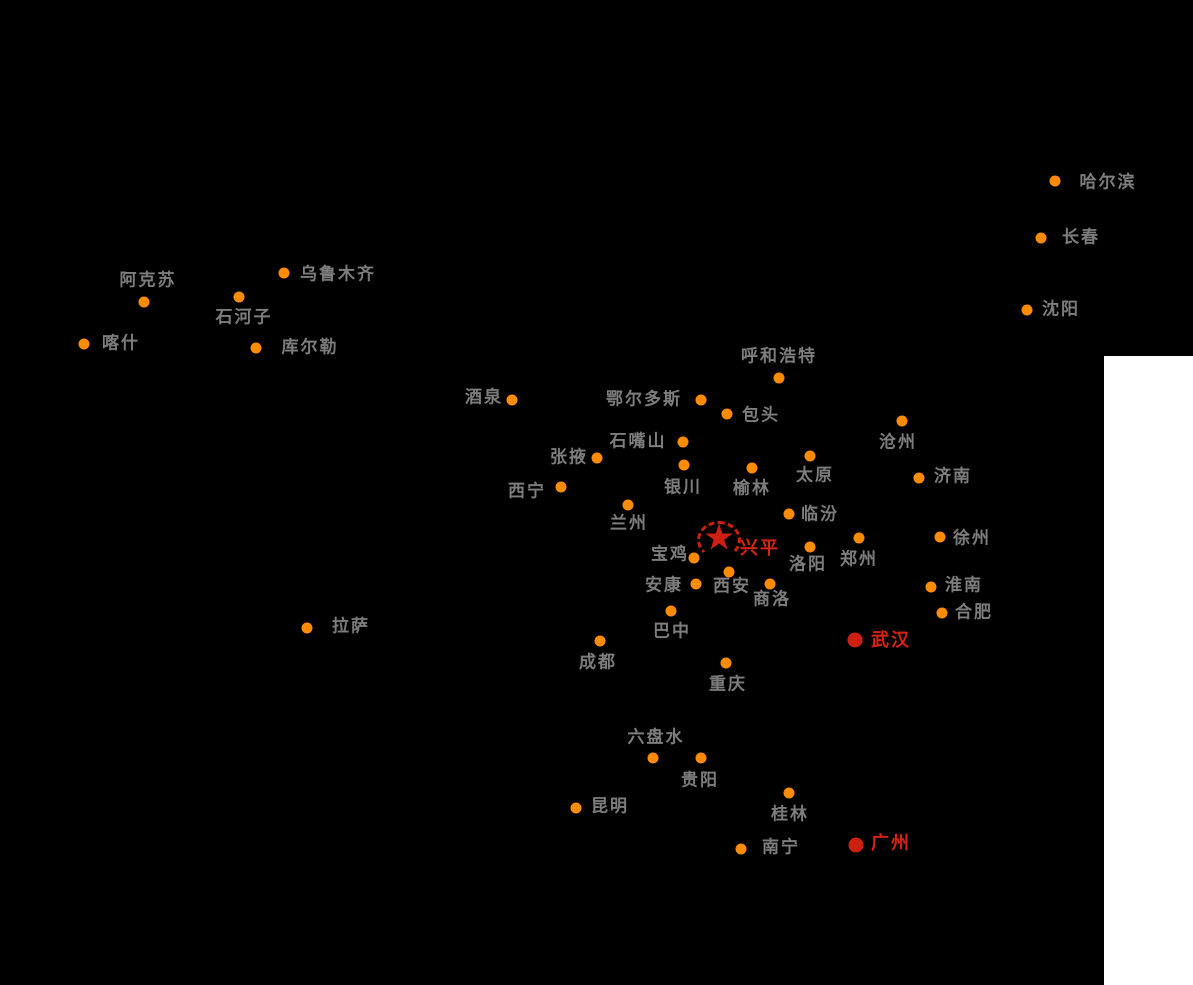 This screenshot has height=985, width=1193. Describe the element at coordinates (760, 548) in the screenshot. I see `city-label: 兴平` at that location.